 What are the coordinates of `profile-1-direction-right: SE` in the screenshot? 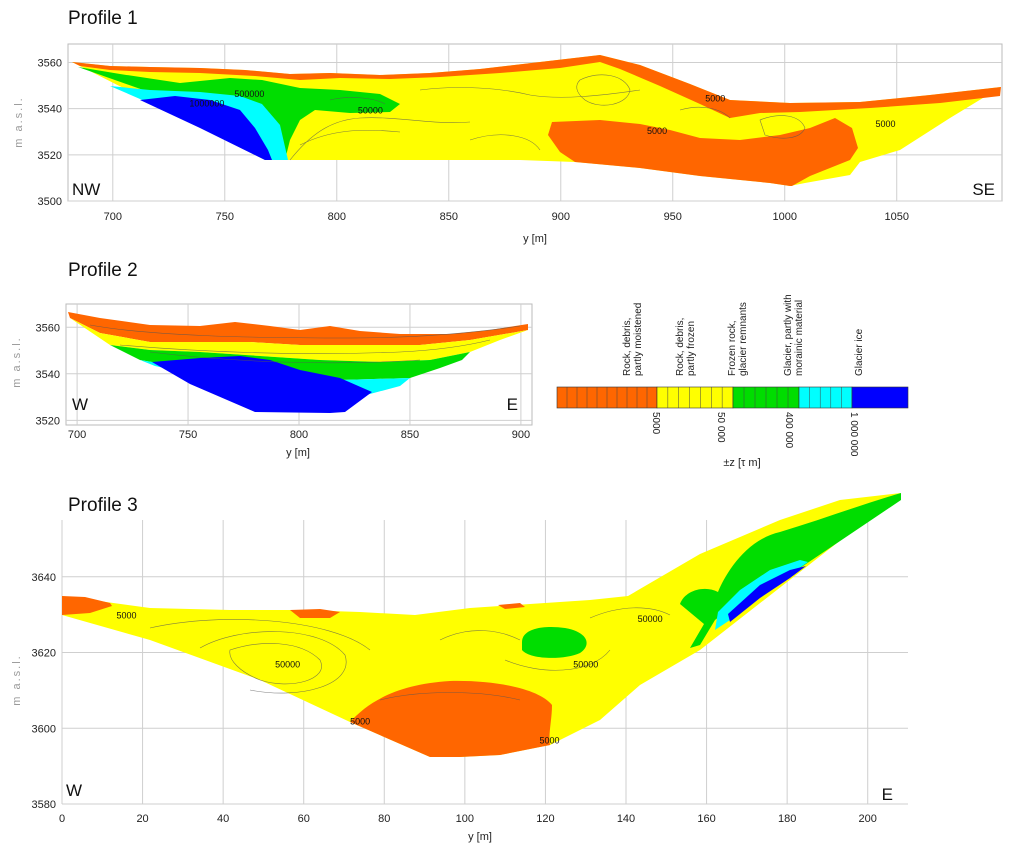 It's located at (983, 189).